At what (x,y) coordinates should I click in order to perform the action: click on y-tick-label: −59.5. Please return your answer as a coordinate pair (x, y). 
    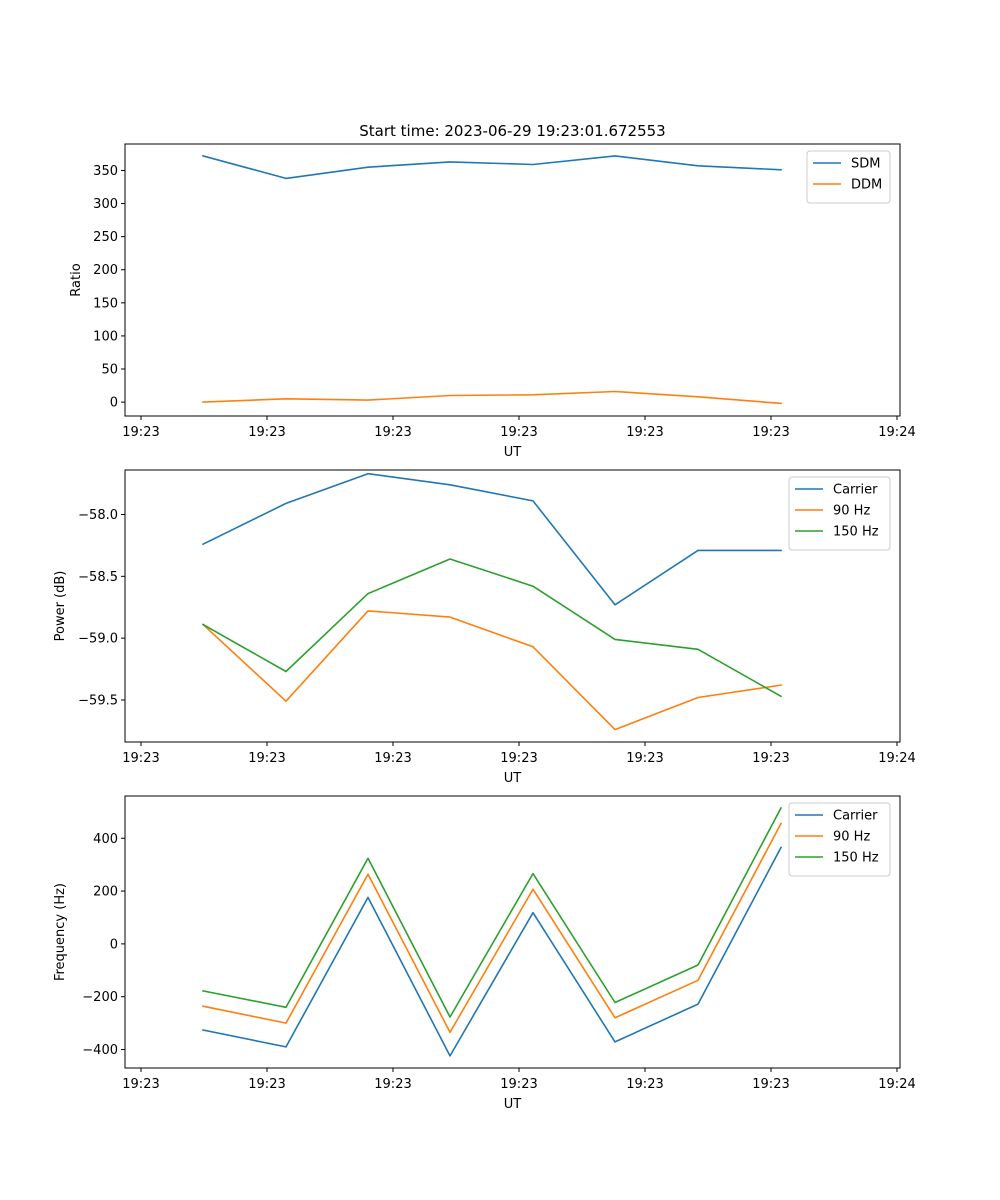
    Looking at the image, I should click on (98, 700).